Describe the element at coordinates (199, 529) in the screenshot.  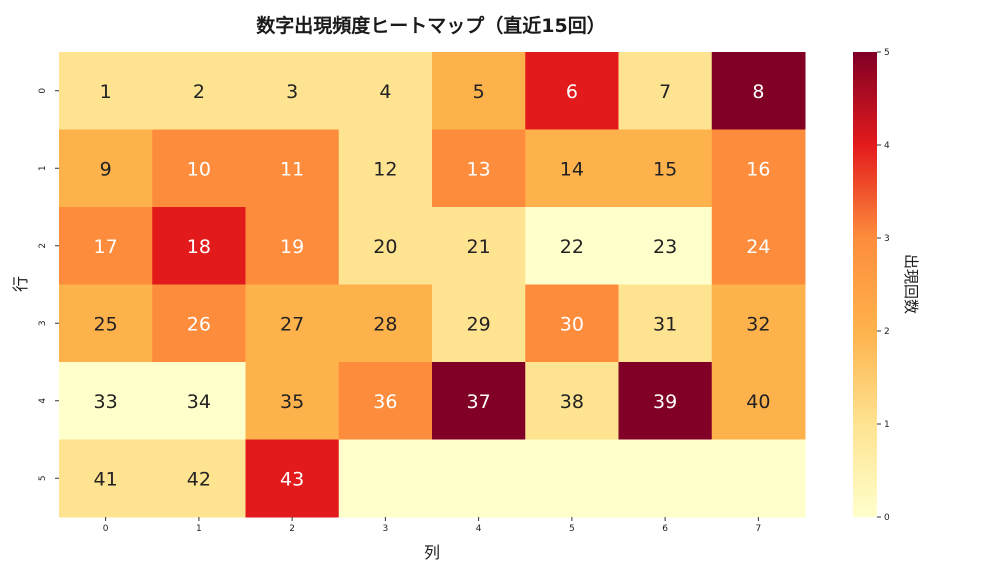
I see `x-tick-label: 1` at that location.